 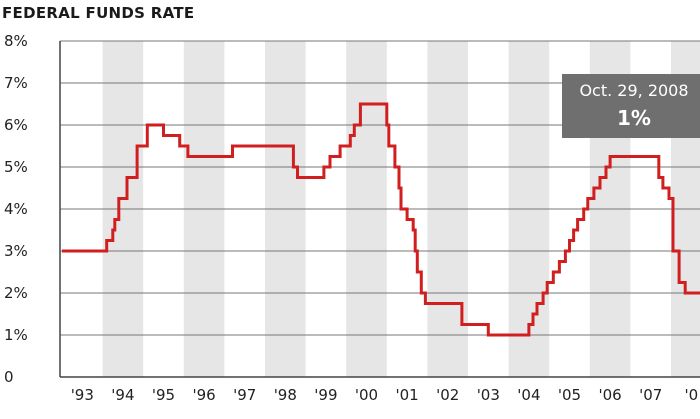 I want to click on chart-title: FEDERAL FUNDS RATE, so click(x=98, y=13).